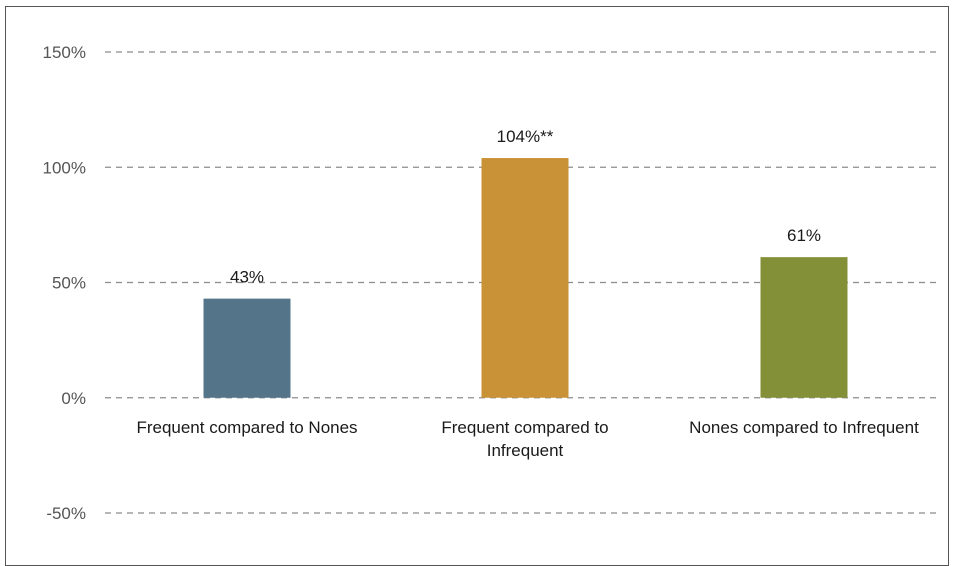  What do you see at coordinates (247, 277) in the screenshot?
I see `data-label: 43%` at bounding box center [247, 277].